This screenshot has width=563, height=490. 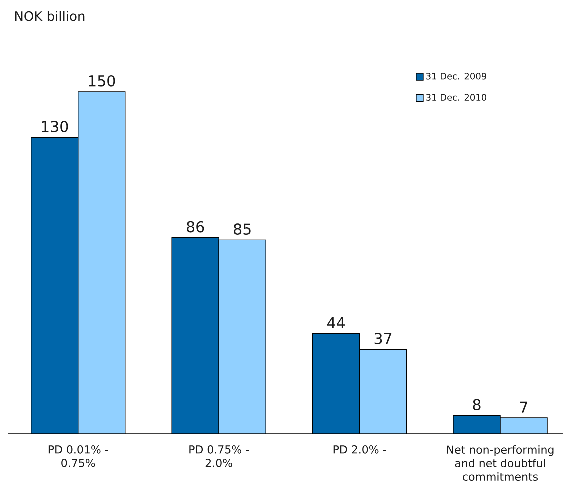 What do you see at coordinates (524, 407) in the screenshot?
I see `data-label: 7` at bounding box center [524, 407].